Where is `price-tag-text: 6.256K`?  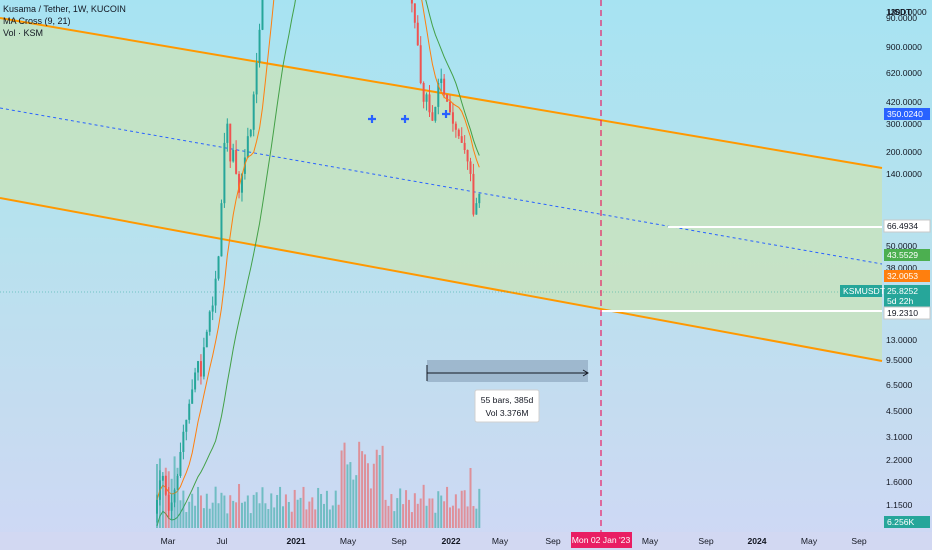
price-tag-text: 6.256K is located at coordinates (901, 522).